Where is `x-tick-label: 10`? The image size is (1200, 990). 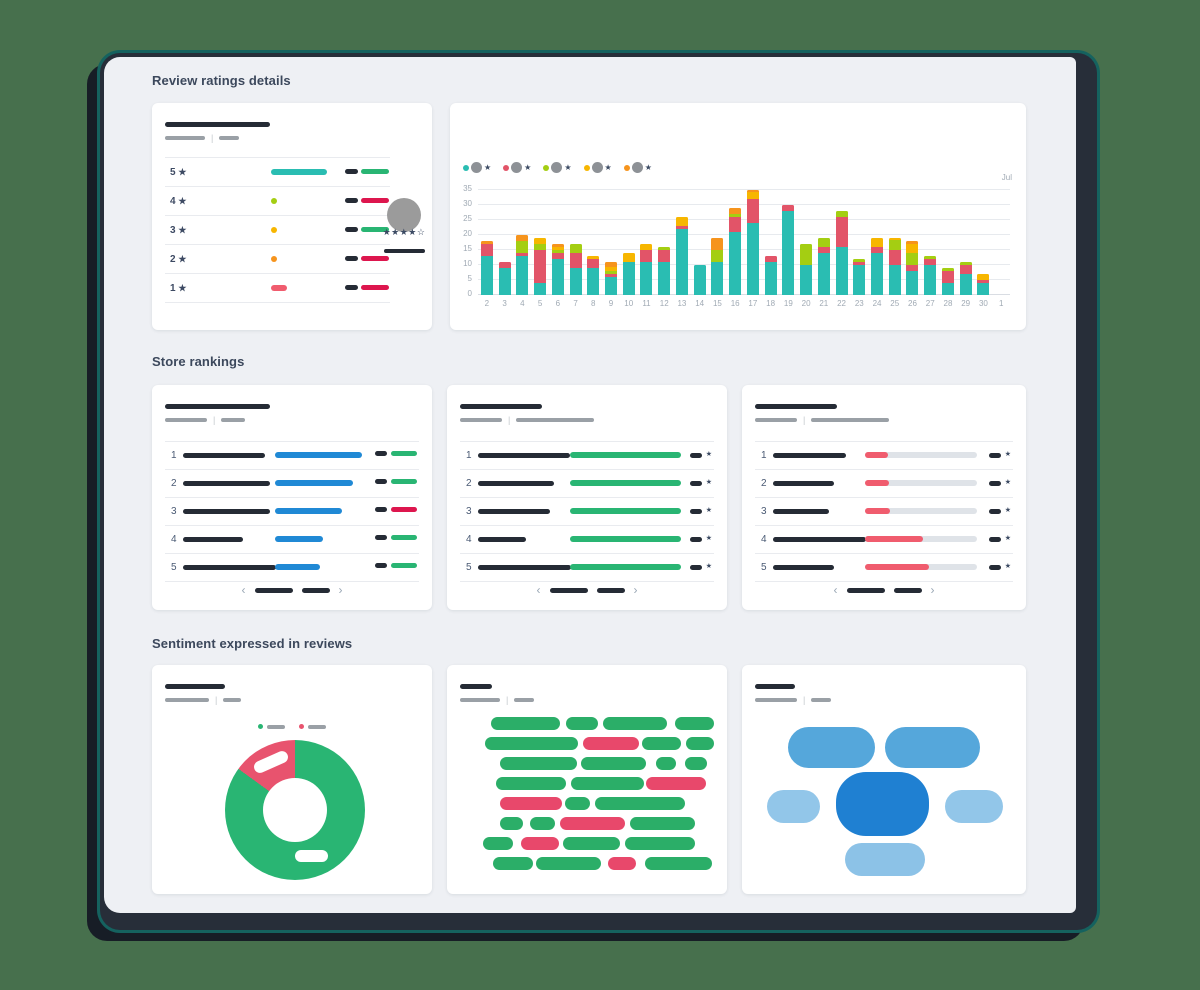
x-tick-label: 10 is located at coordinates (629, 303).